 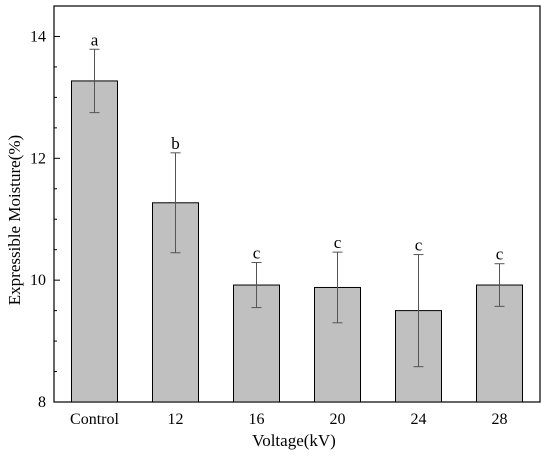 I want to click on y-tick-label: 12, so click(x=38, y=158).